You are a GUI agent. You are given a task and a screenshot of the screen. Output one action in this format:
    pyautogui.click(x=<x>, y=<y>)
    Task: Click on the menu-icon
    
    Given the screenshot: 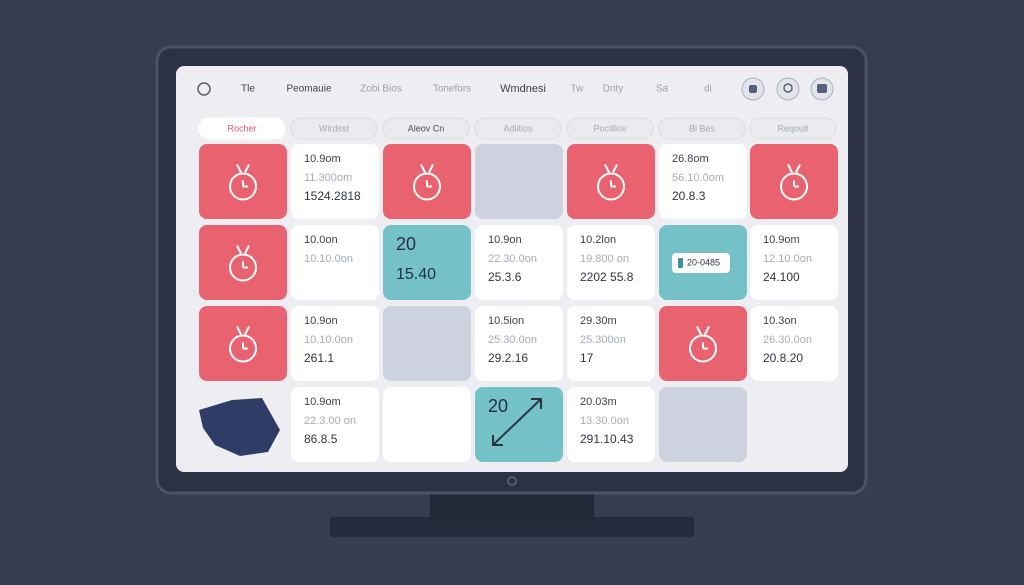 What is the action you would take?
    pyautogui.click(x=204, y=89)
    